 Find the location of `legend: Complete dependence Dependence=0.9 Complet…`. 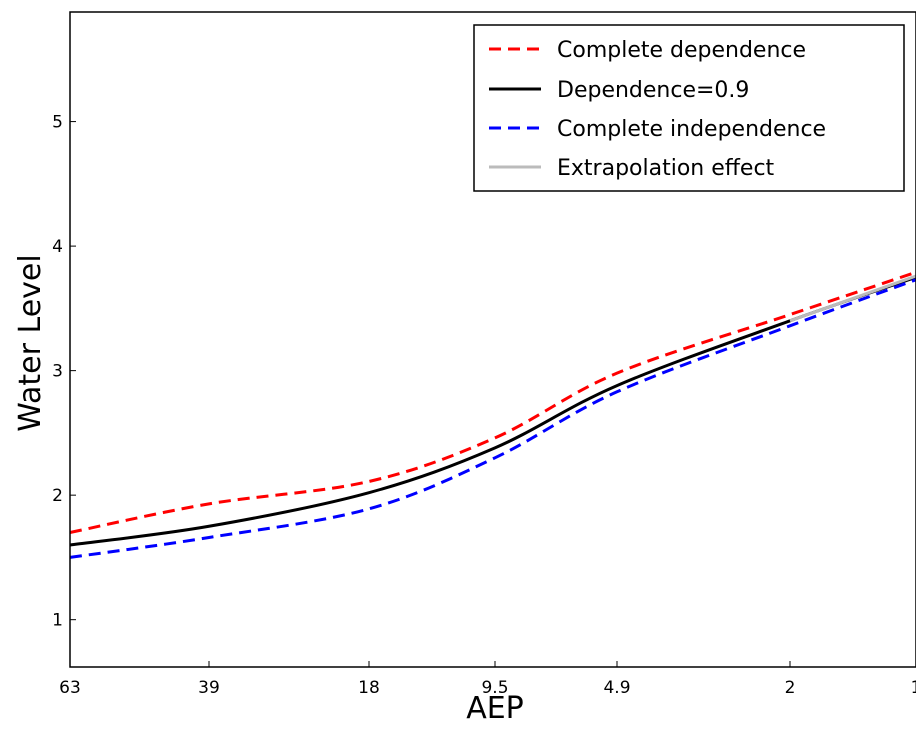

legend: Complete dependence Dependence=0.9 Complet… is located at coordinates (689, 108).